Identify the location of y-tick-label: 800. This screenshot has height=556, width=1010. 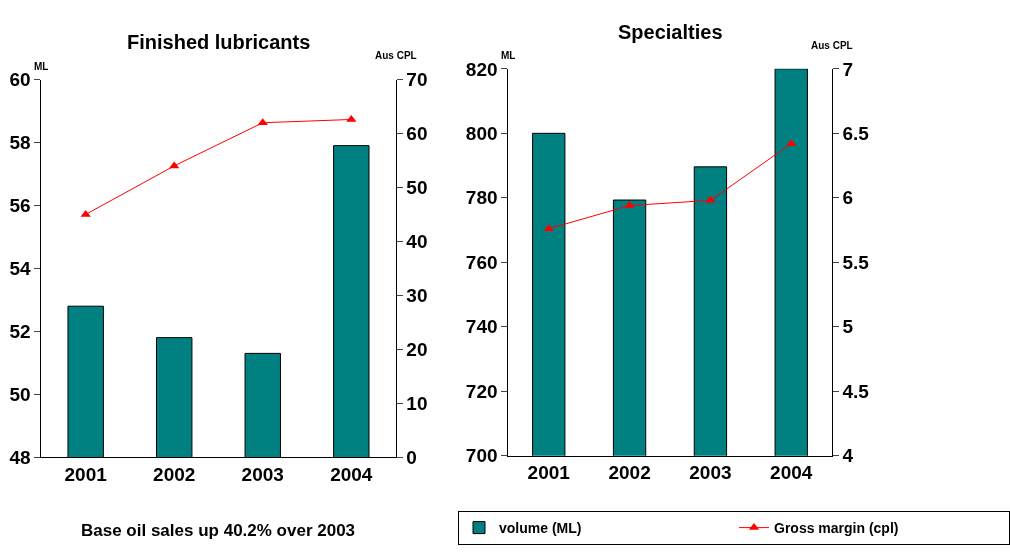
(481, 133).